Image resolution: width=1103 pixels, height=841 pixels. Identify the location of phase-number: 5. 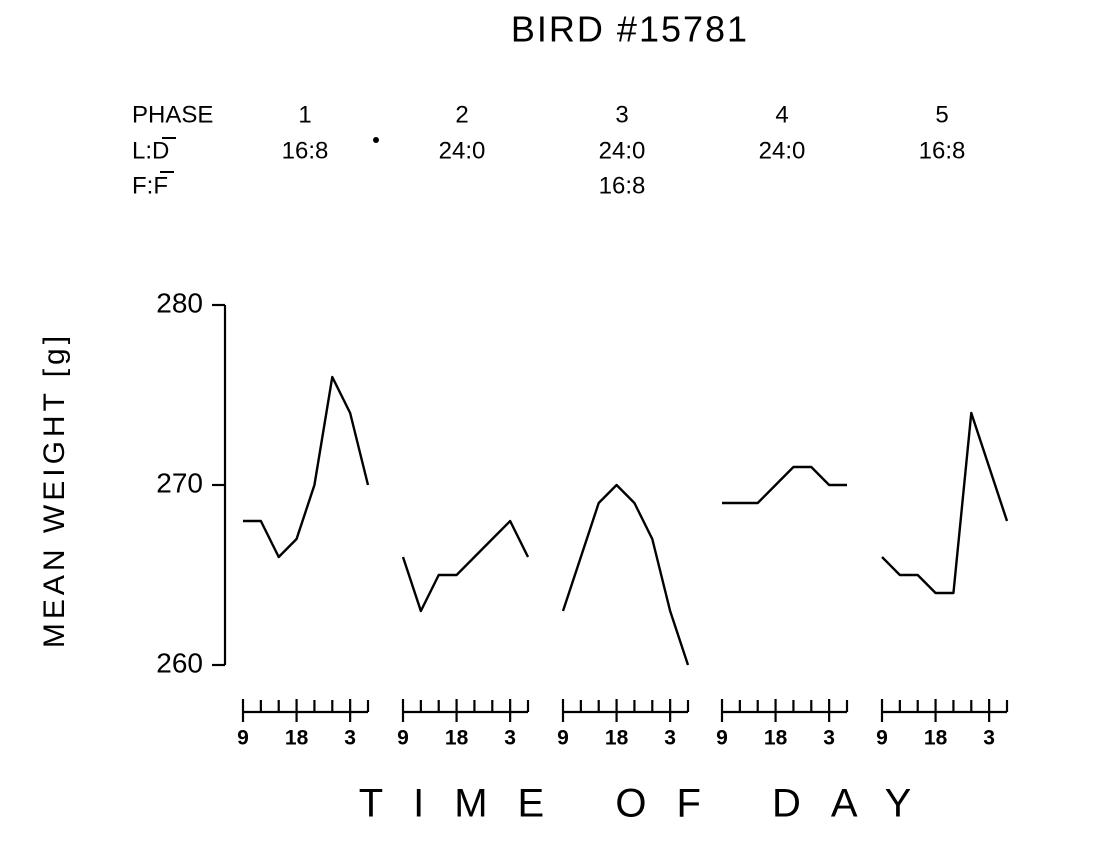
(941, 114).